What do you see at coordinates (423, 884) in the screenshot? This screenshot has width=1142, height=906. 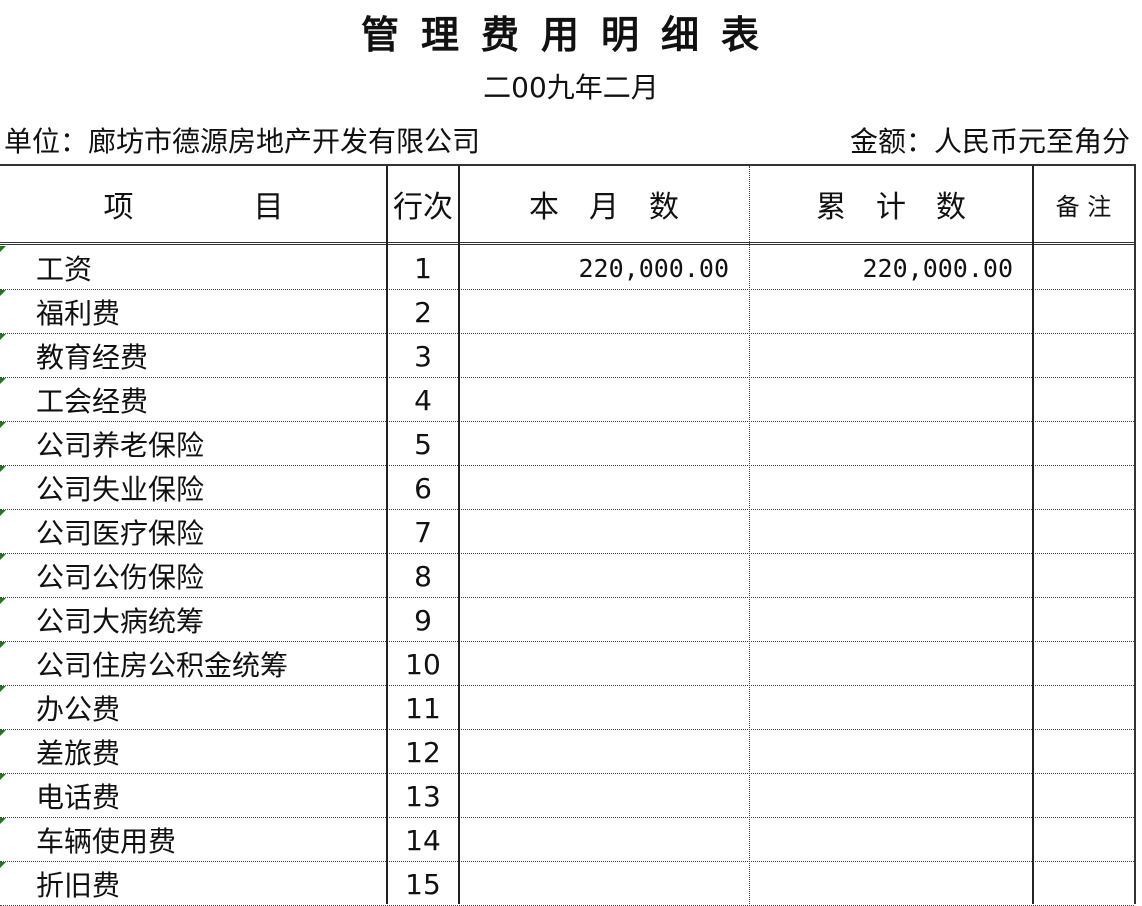 I see `cell-line: 15` at bounding box center [423, 884].